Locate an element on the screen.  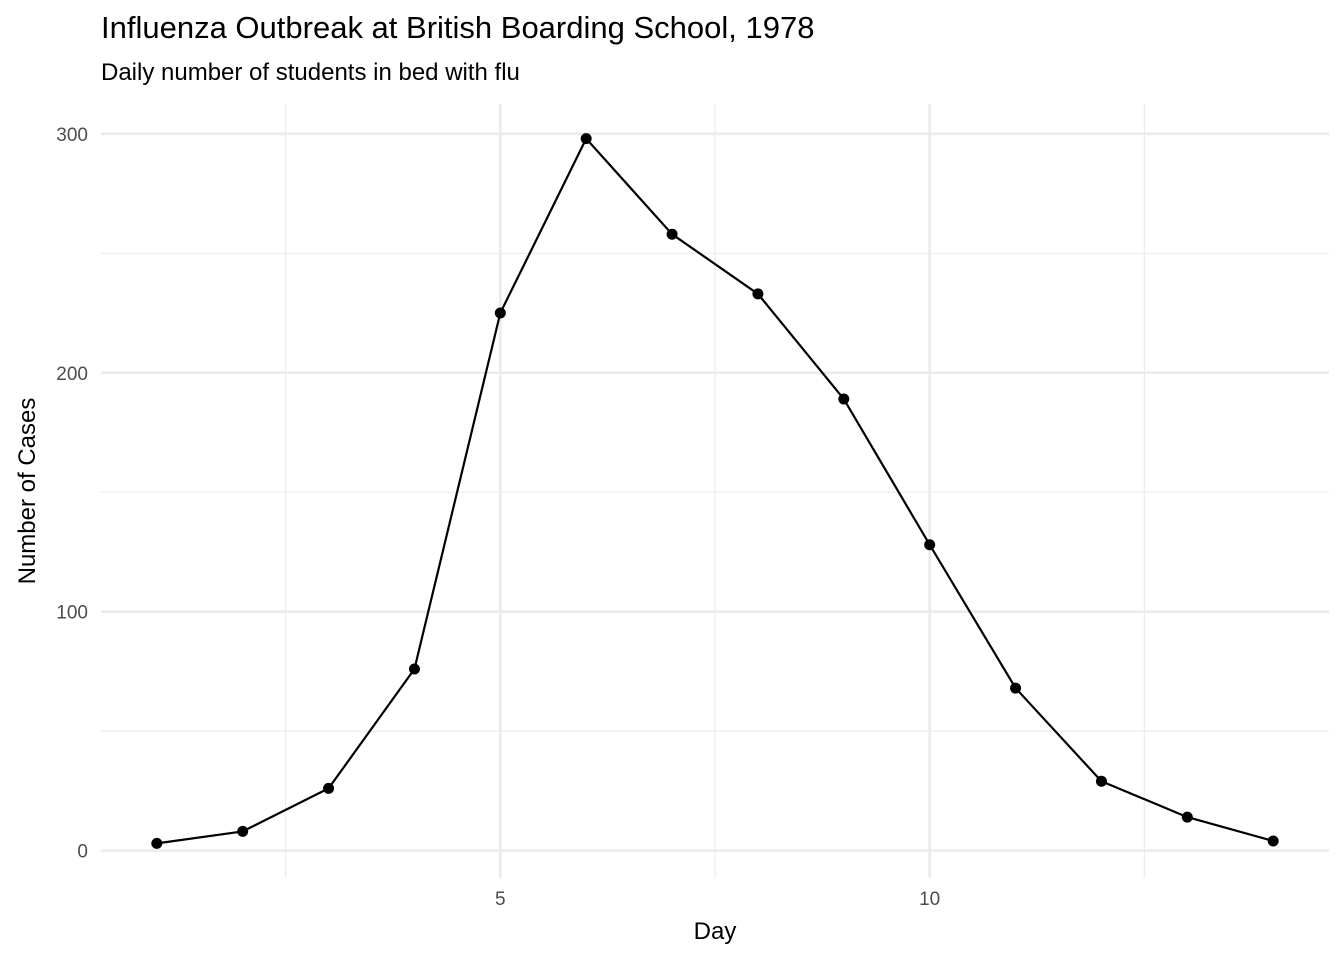
x-tick-label: 5 is located at coordinates (500, 899).